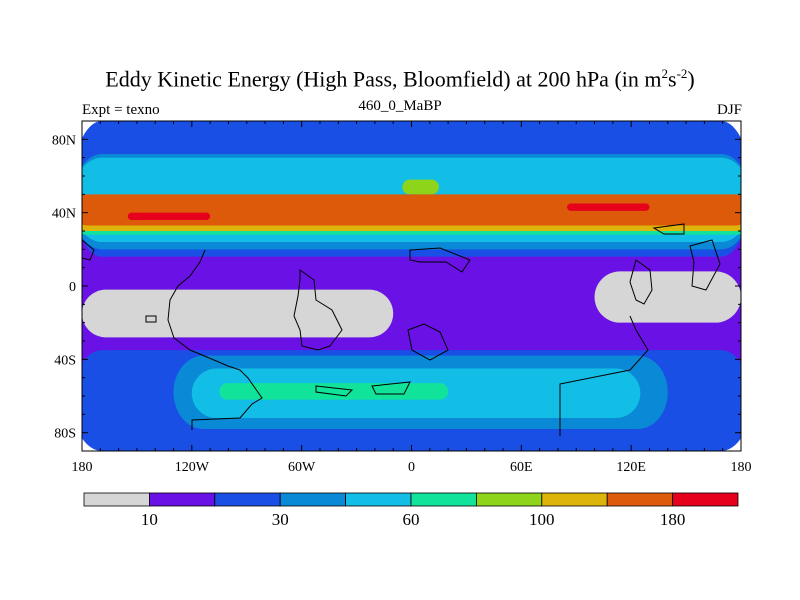 Image resolution: width=800 pixels, height=600 pixels. I want to click on colorbar-label: 60, so click(411, 519).